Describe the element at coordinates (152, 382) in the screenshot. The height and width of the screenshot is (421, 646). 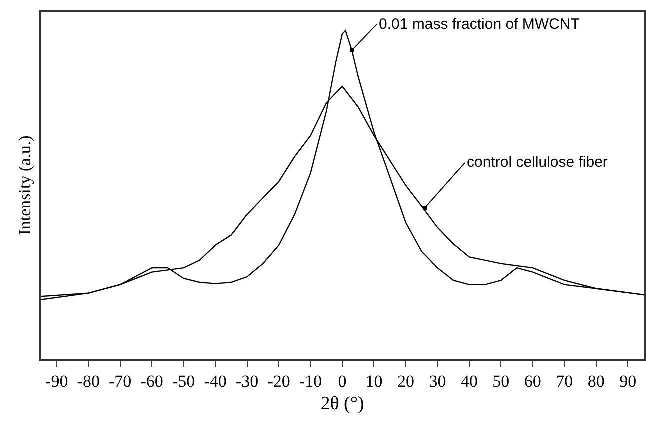
I see `x-tick-label: -60` at that location.